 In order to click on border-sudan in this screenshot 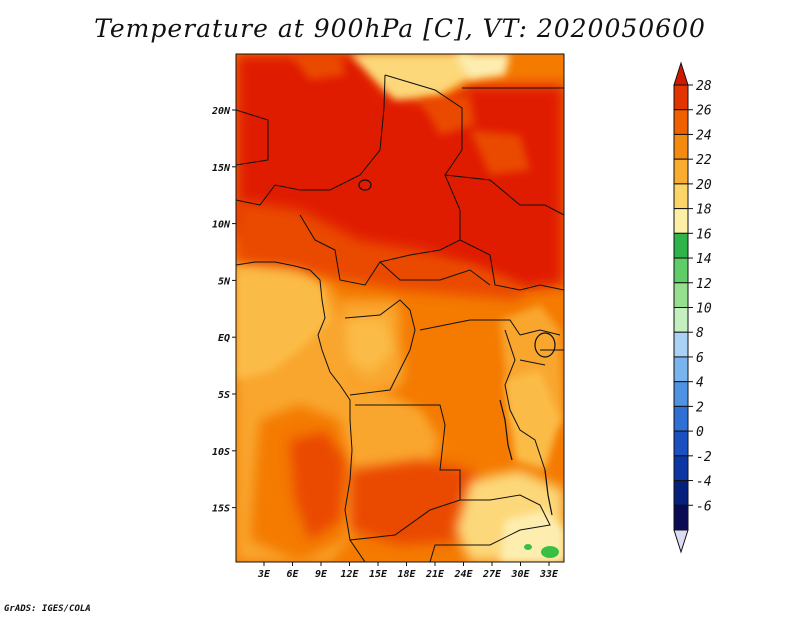, I will do `click(504, 189)`.